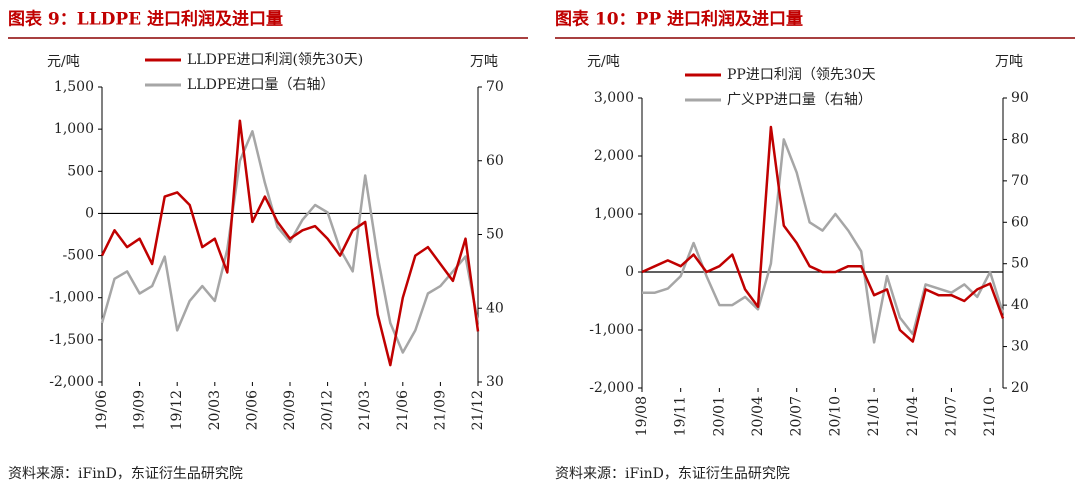 The image size is (1080, 499). What do you see at coordinates (681, 416) in the screenshot?
I see `x-tick-label: 19/11` at bounding box center [681, 416].